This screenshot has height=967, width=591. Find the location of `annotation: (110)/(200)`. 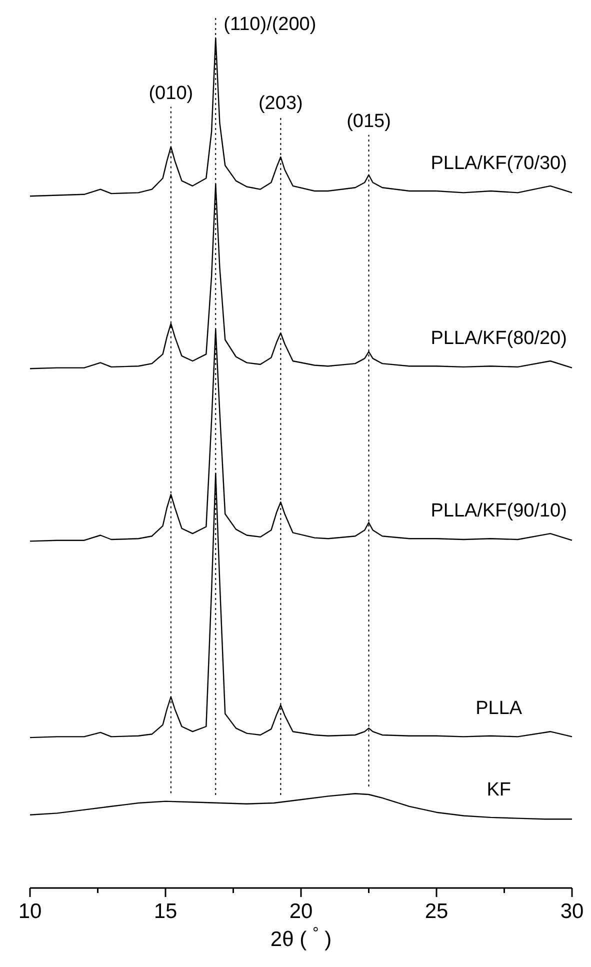

annotation: (110)/(200) is located at coordinates (270, 24).